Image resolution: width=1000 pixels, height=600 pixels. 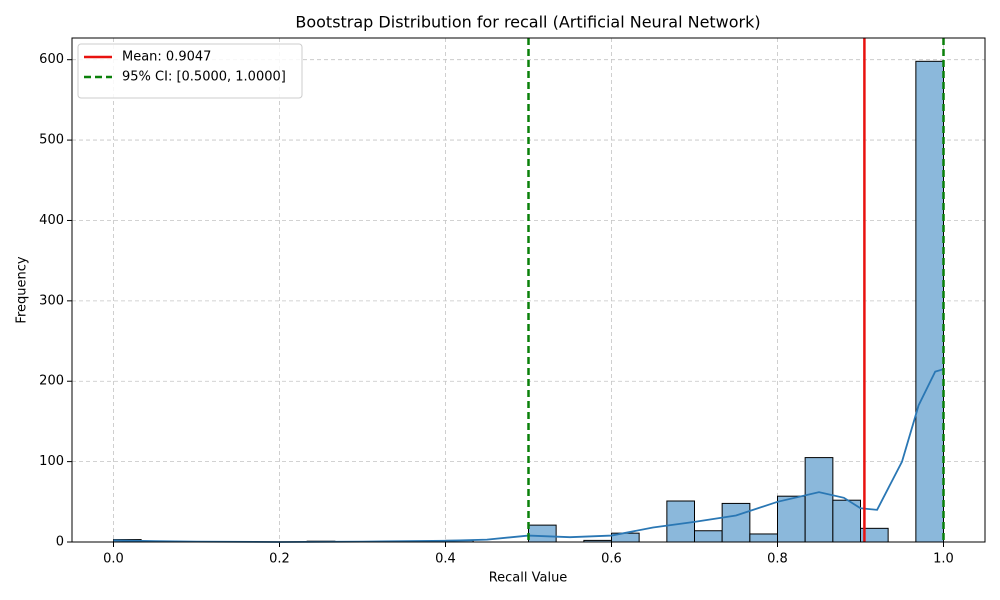 I want to click on x-tick-label: 0.6, so click(x=611, y=559).